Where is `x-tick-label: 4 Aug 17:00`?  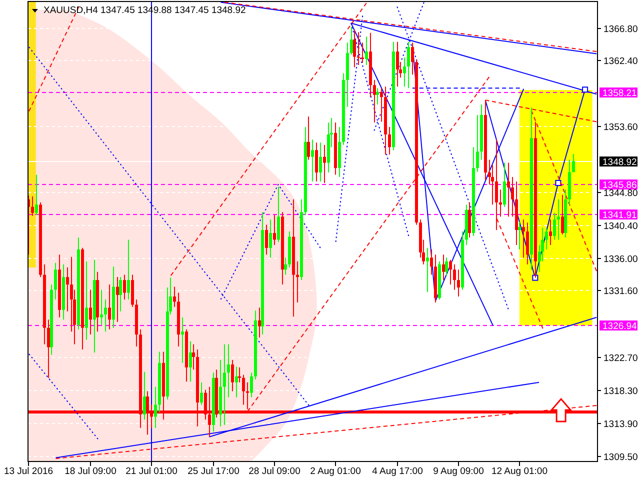
x-tick-label: 4 Aug 17:00 is located at coordinates (397, 471).